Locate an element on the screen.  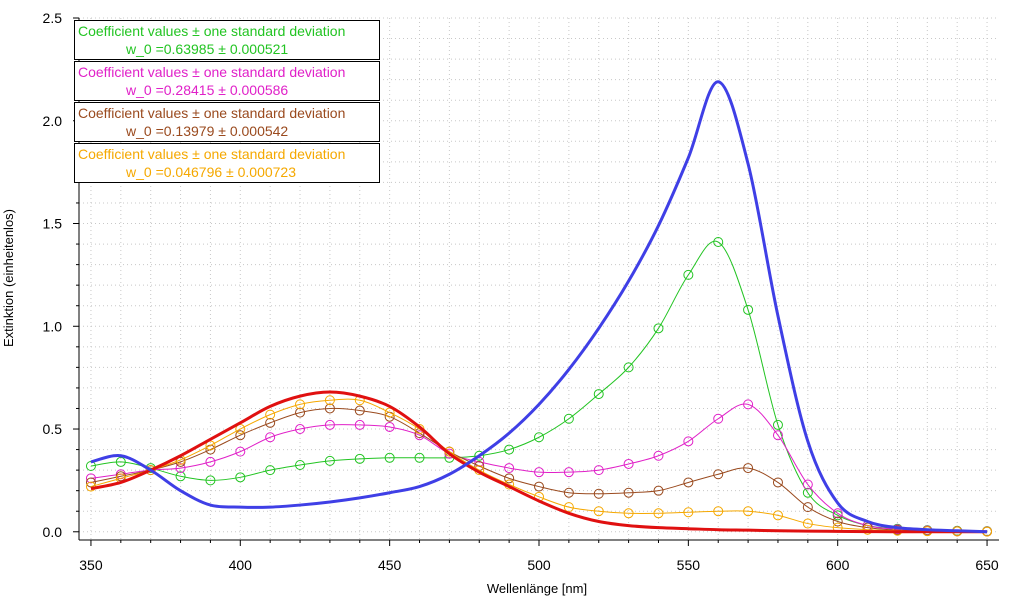
y-axis-label: Extinktion (einheitenlos) is located at coordinates (8, 278).